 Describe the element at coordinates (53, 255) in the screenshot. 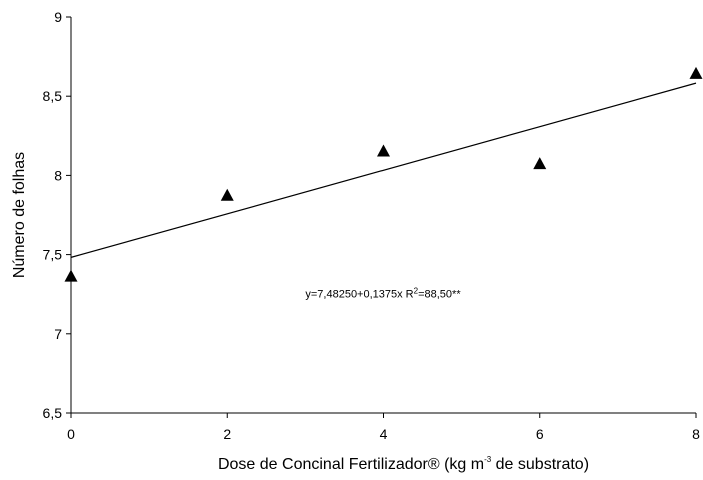

I see `y-tick-label: 7,5` at that location.